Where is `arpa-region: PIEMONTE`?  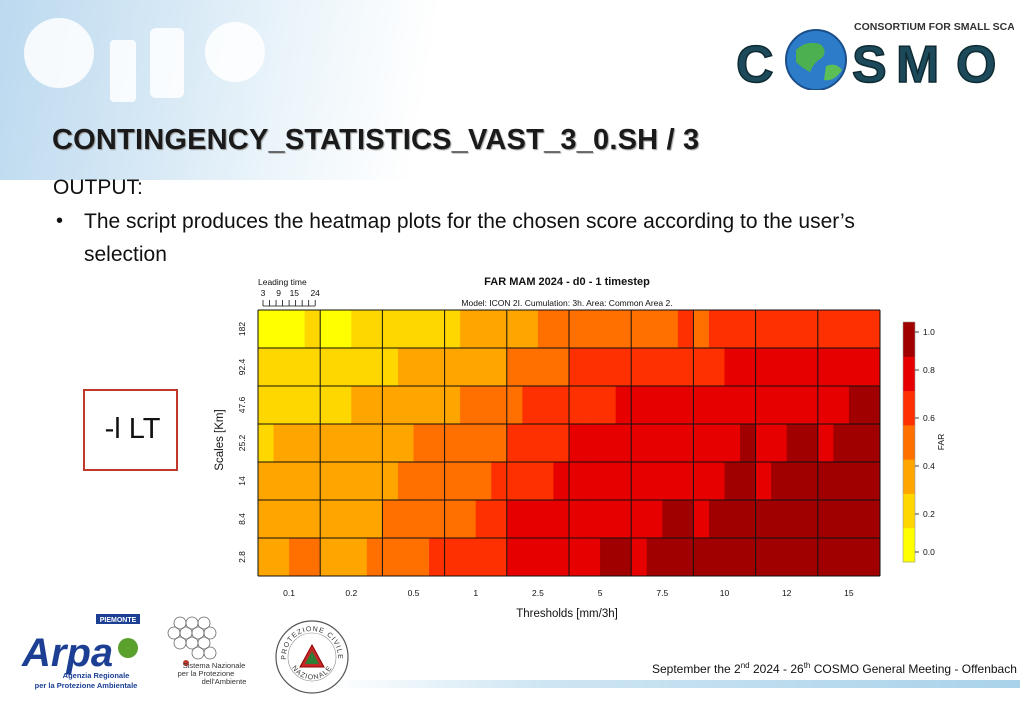 arpa-region: PIEMONTE is located at coordinates (118, 620).